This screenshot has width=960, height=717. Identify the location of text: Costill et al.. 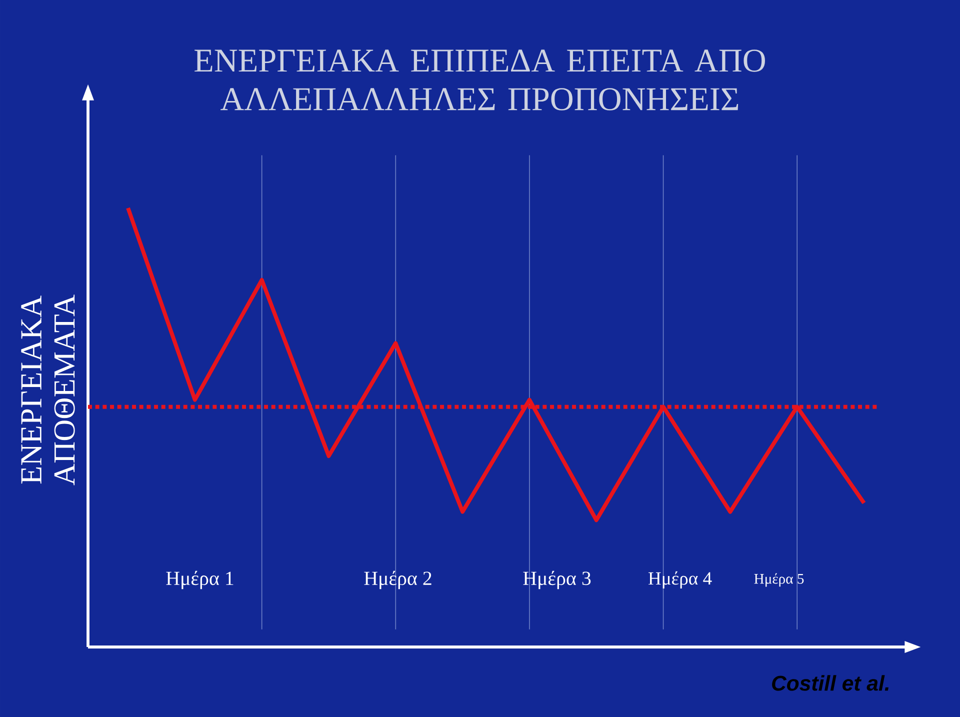
(830, 683).